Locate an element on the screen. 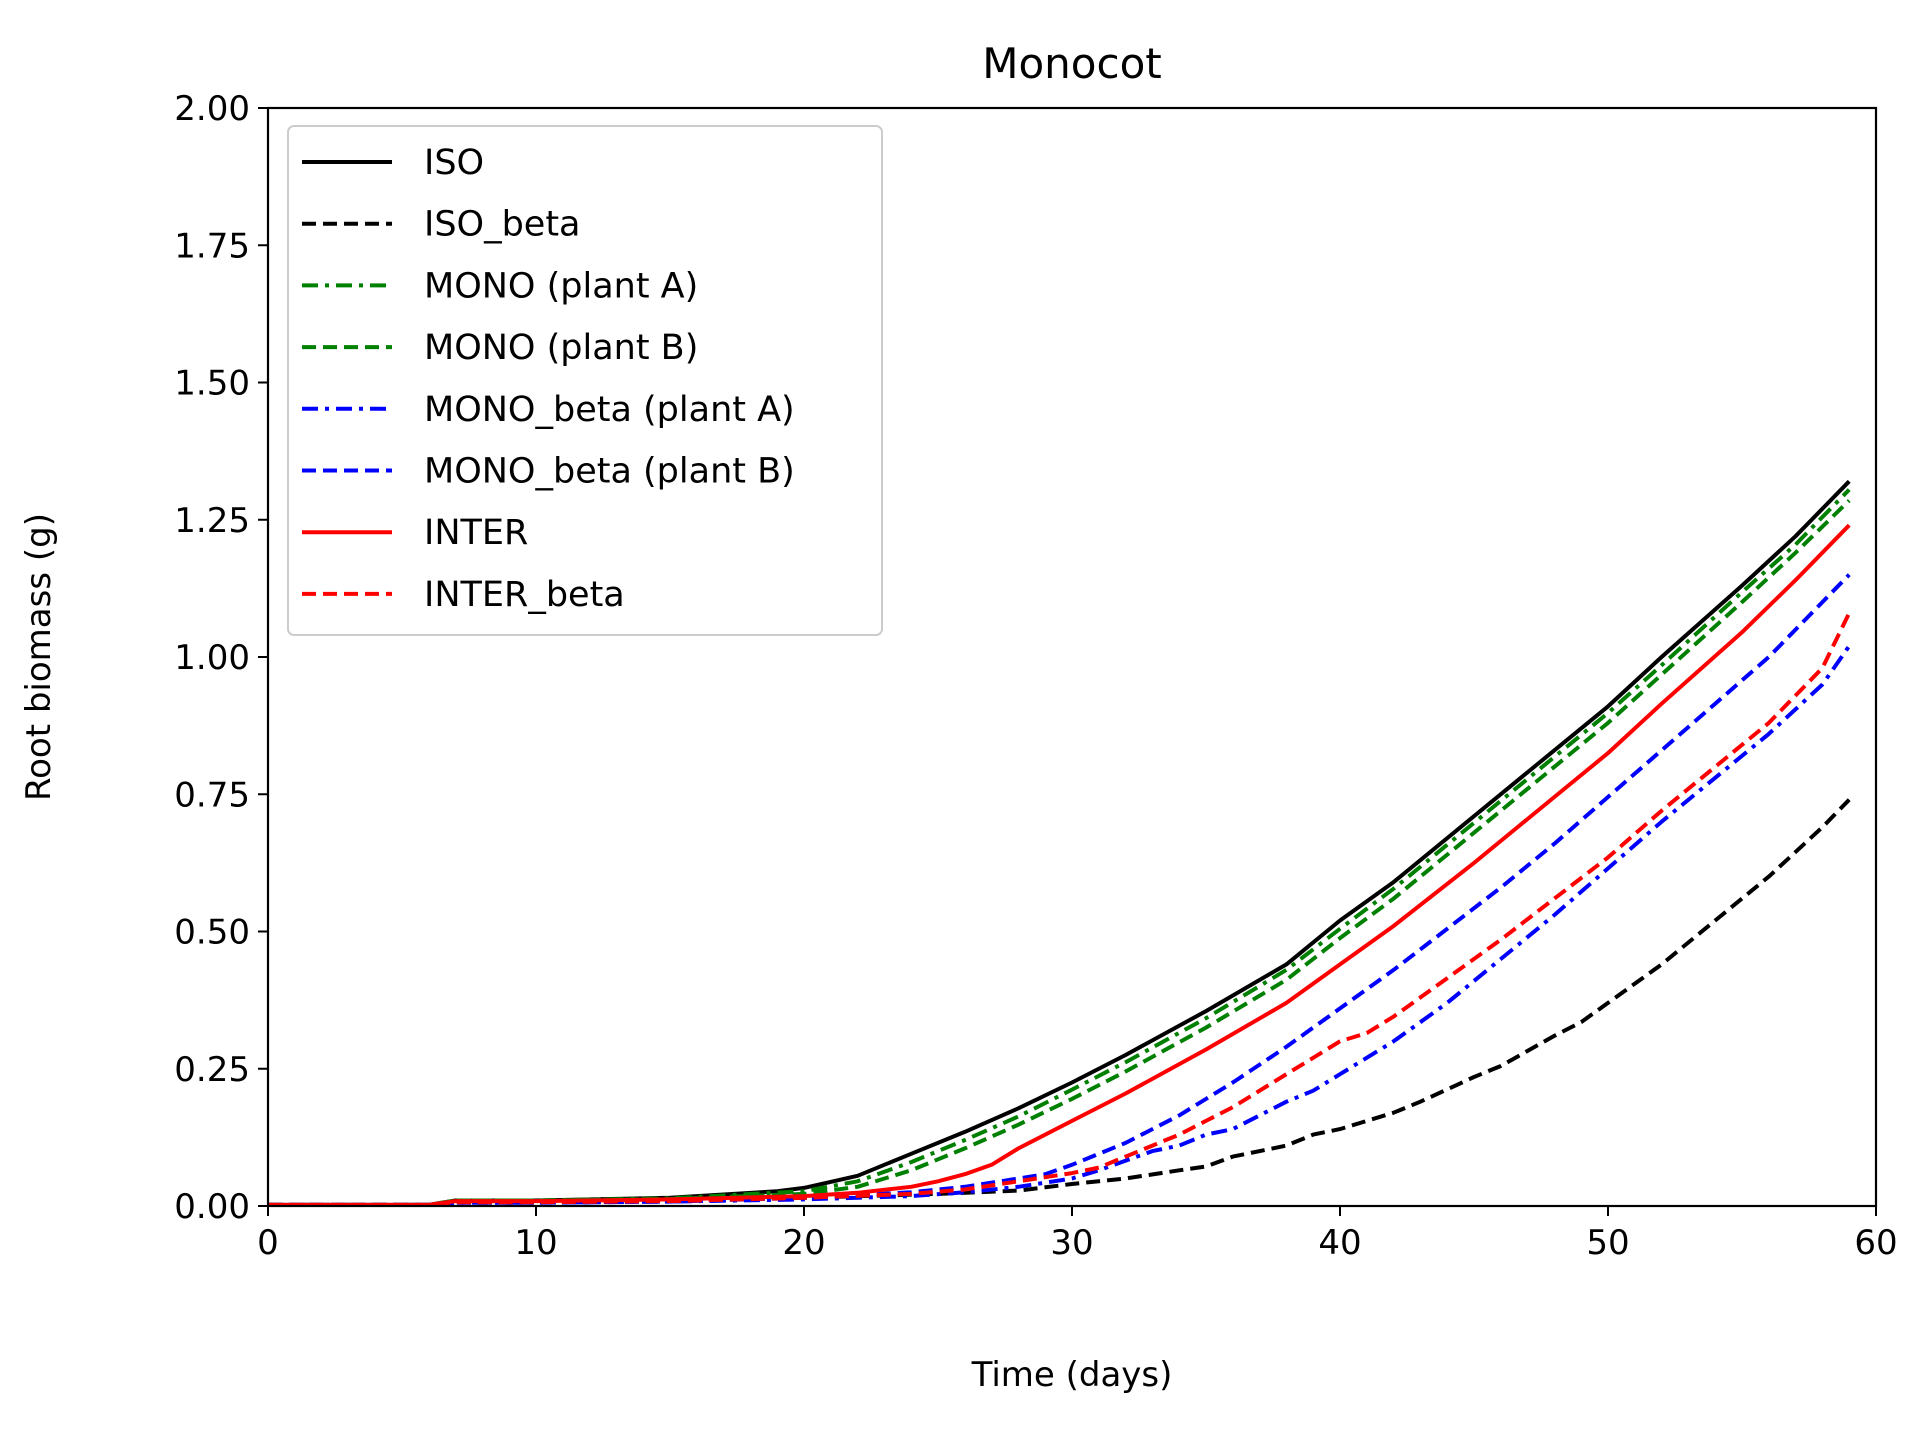 The height and width of the screenshot is (1440, 1920). y-axis-ticks: 0.00 0.25 0.50 0.75 1.00 1.25 1.50 1.75 2.00 is located at coordinates (221, 658).